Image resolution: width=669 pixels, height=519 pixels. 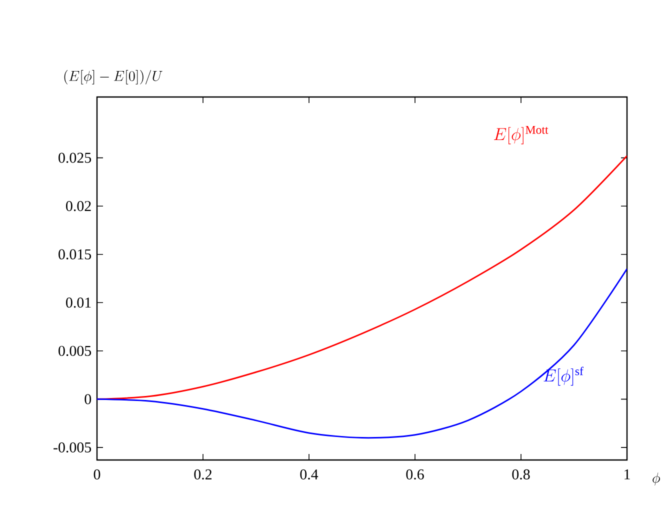 I want to click on y-tick-label: 0.005, so click(x=75, y=351).